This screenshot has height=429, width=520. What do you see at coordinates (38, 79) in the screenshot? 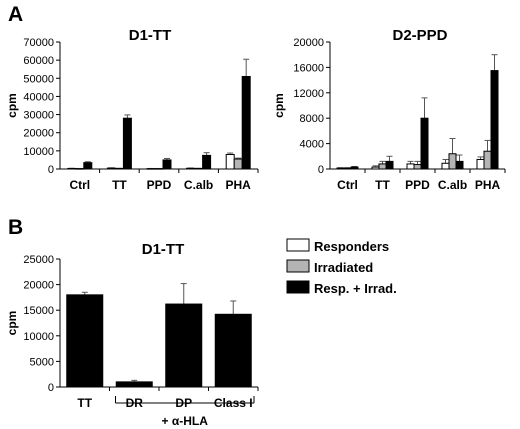
I see `y-tick-label: 50000` at bounding box center [38, 79].